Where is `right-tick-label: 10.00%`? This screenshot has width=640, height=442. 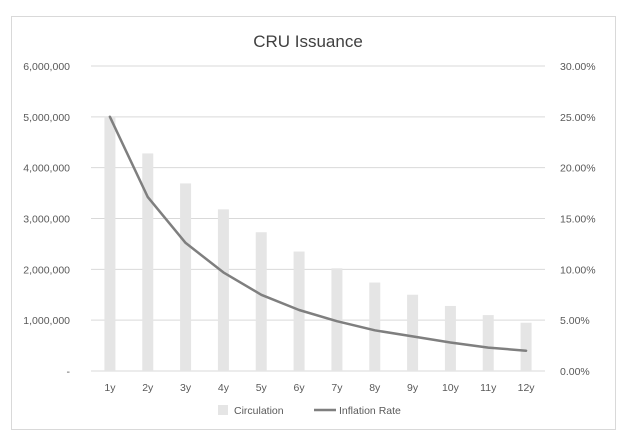
right-tick-label: 10.00% is located at coordinates (578, 270).